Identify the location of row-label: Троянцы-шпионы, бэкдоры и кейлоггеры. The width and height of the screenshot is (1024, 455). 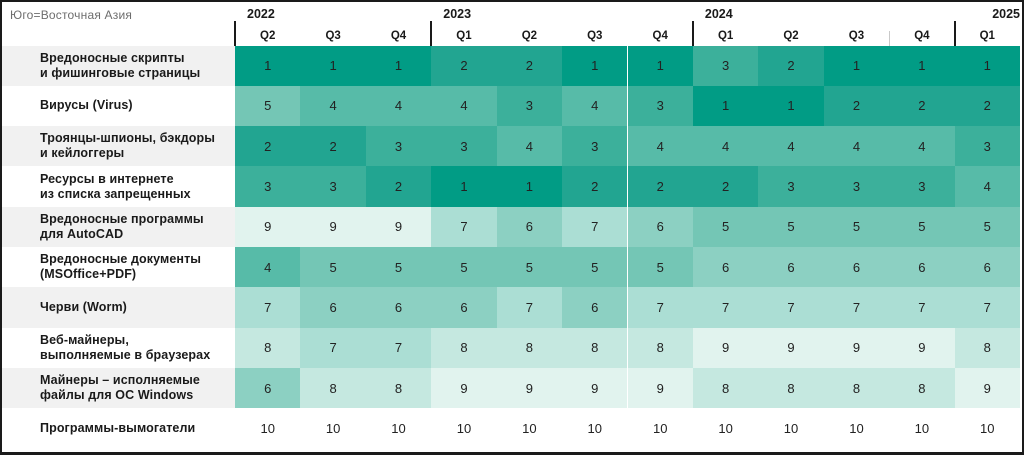
(118, 146).